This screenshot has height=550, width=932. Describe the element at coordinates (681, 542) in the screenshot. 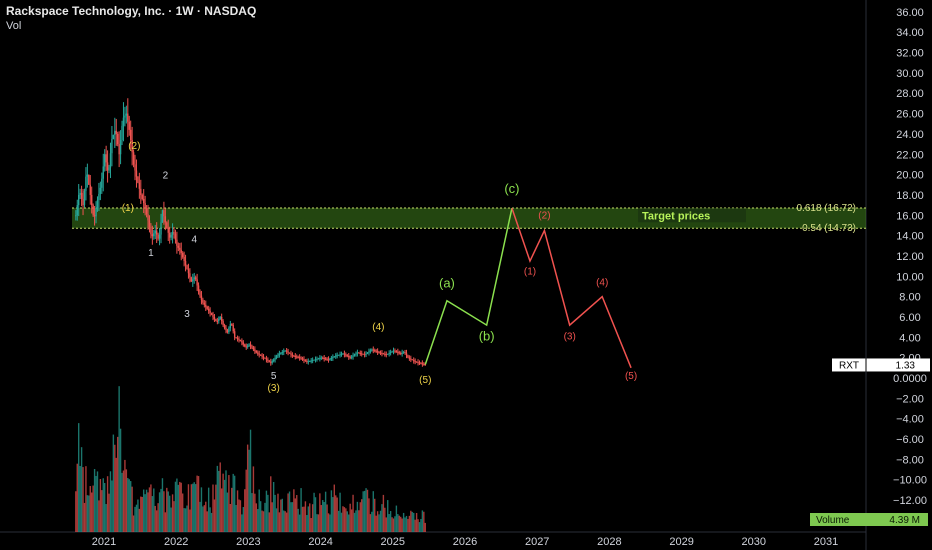

I see `time-axis-tick: 2029` at that location.